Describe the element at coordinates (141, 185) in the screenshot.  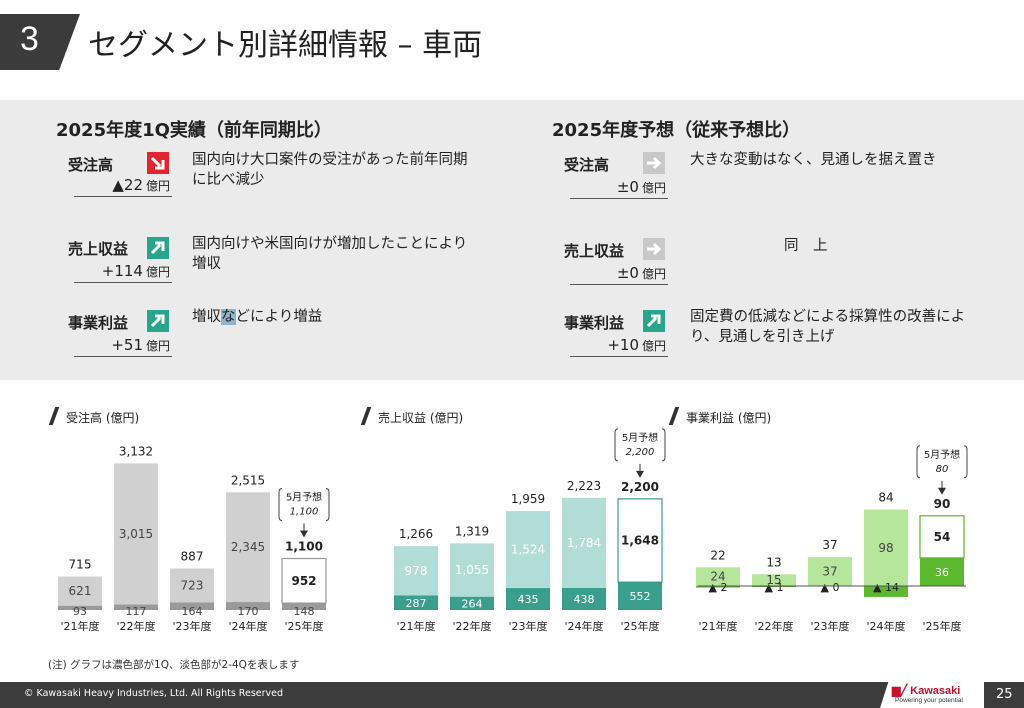
I see `left-metric-value-orders: ▲22 億円` at that location.